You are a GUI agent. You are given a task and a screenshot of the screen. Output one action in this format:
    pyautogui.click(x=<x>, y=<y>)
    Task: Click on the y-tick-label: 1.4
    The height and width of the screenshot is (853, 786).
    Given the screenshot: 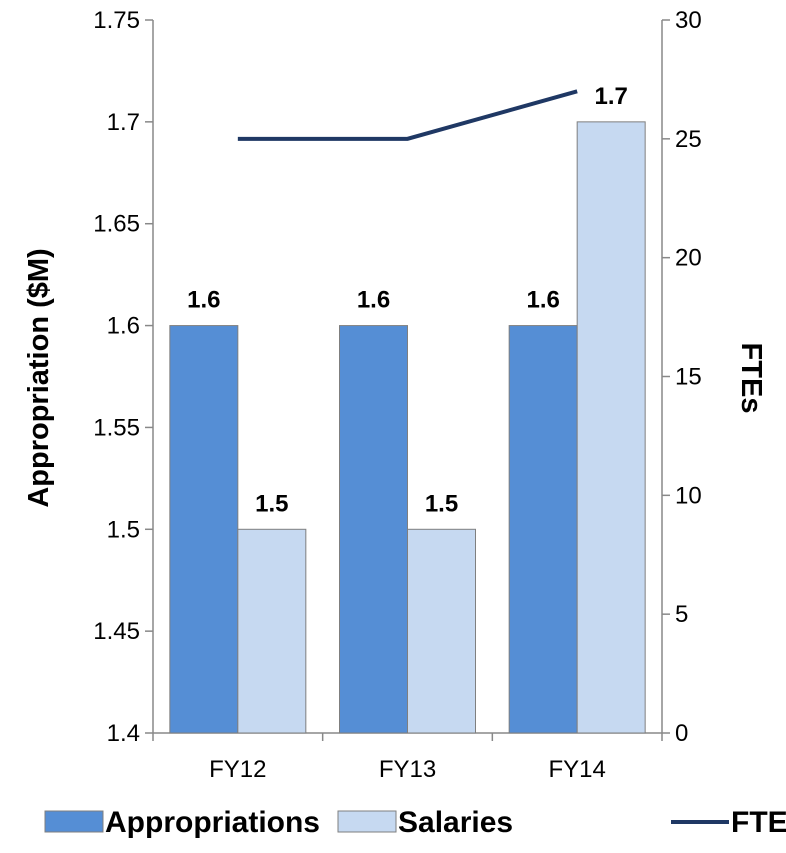 What is the action you would take?
    pyautogui.click(x=123, y=733)
    